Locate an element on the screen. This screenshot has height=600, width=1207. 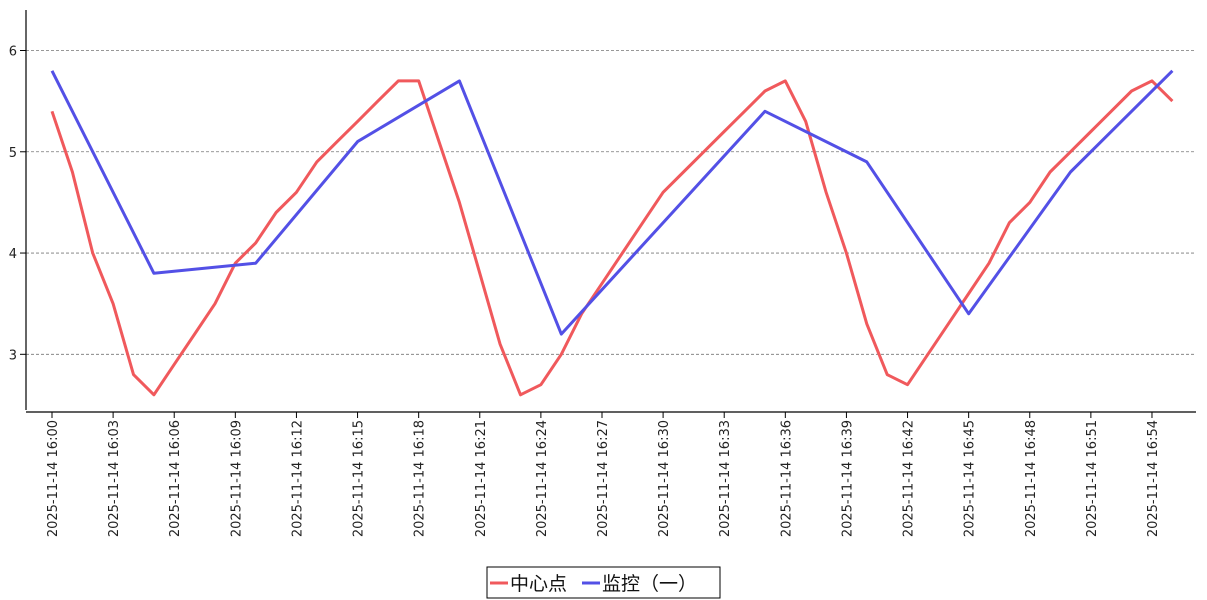
x-tick-label-10: 2025-11-14 16:30 is located at coordinates (664, 478).